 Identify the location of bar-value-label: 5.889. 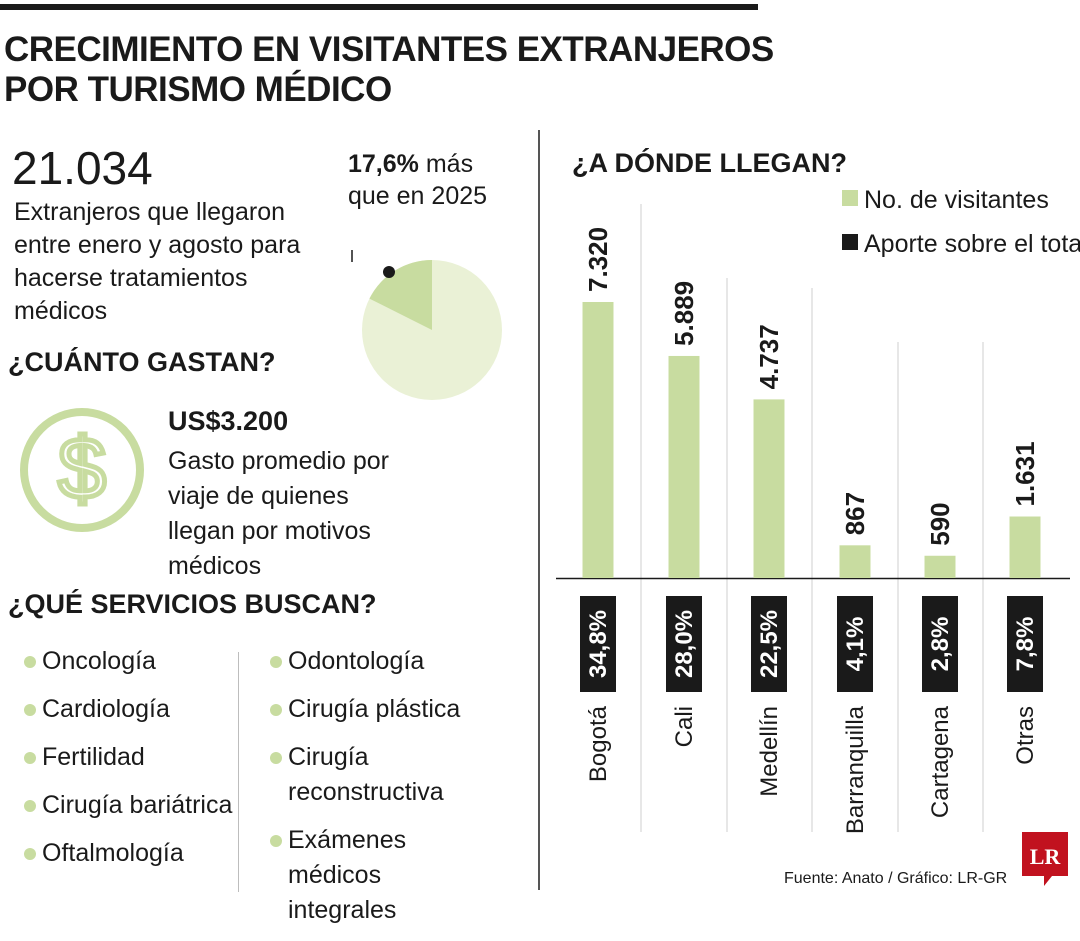
(684, 313).